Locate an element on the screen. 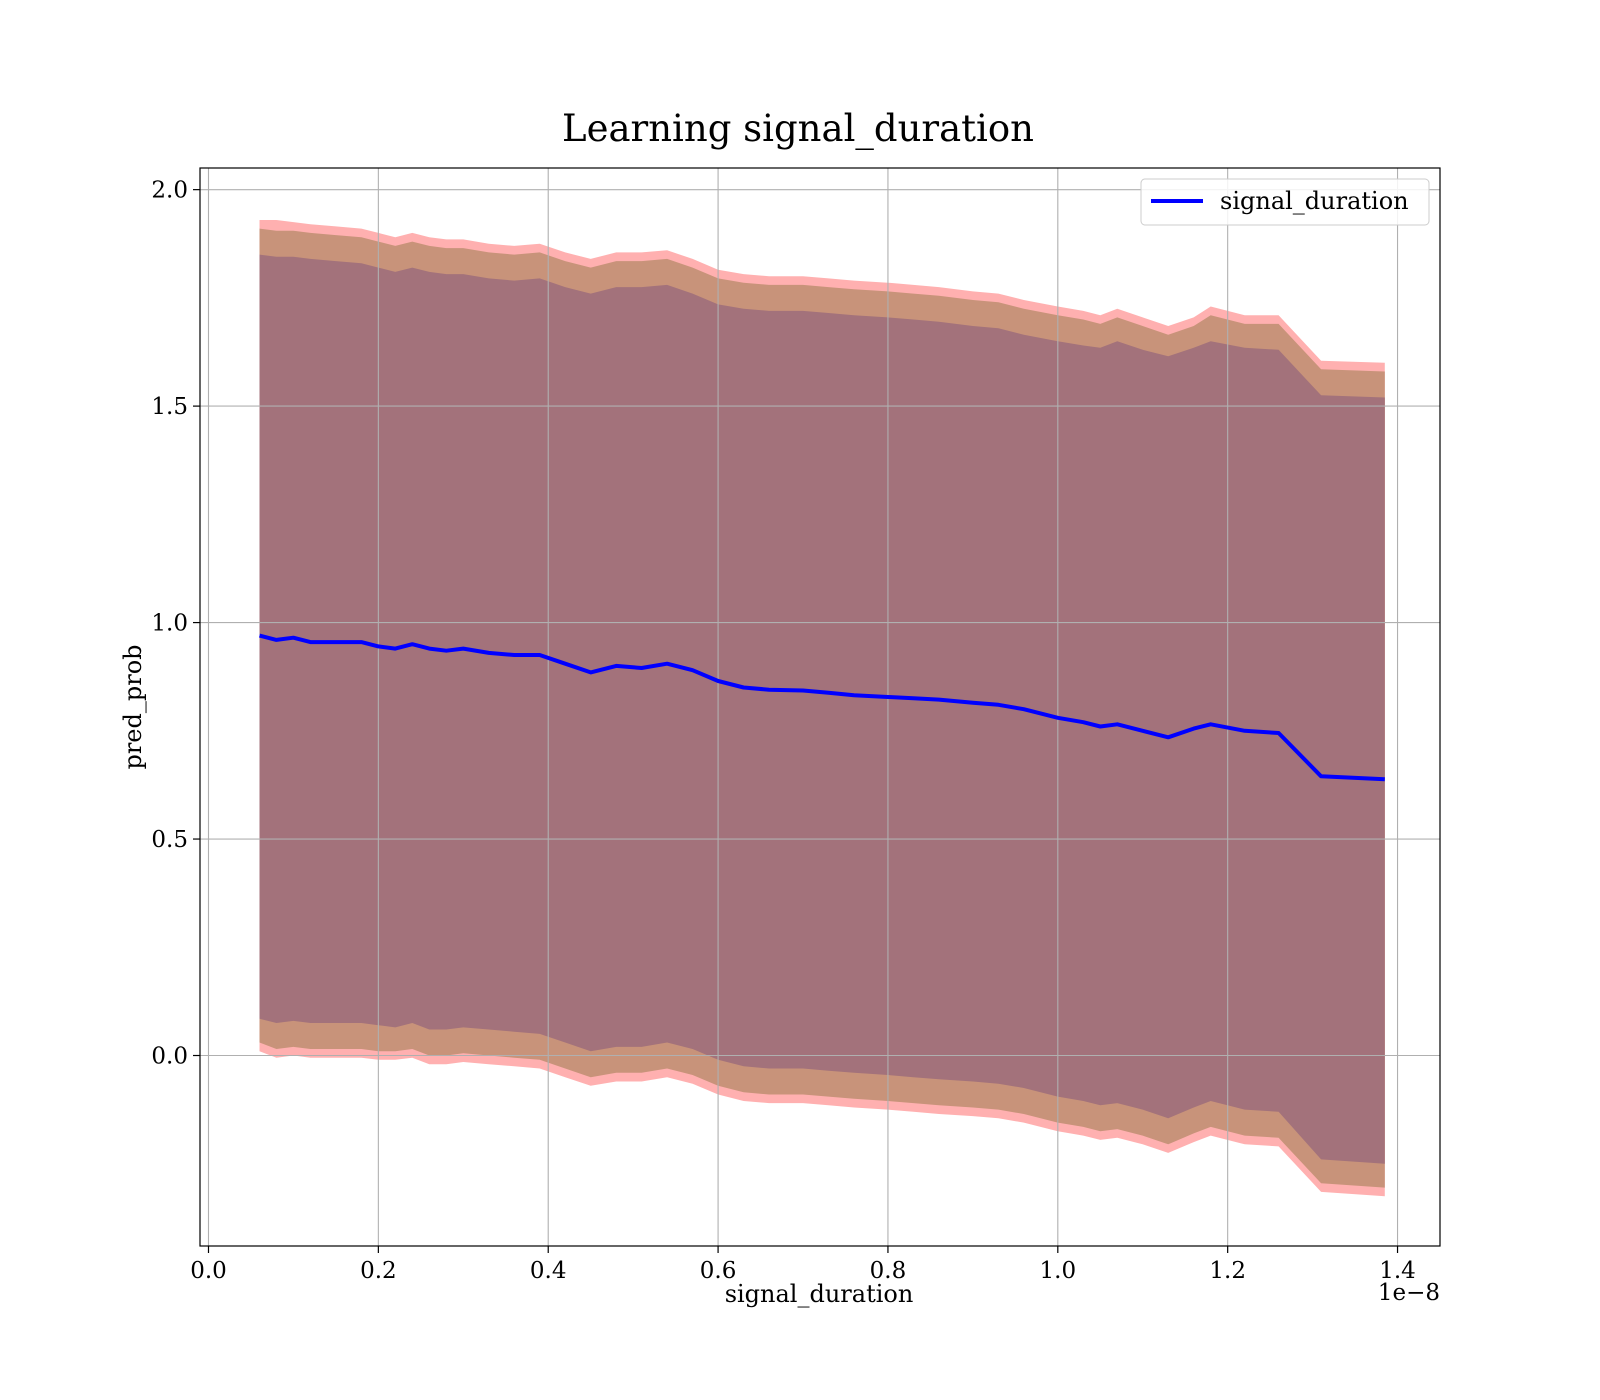 The width and height of the screenshot is (1600, 1400). y-tick-label: 0.0 is located at coordinates (169, 1057).